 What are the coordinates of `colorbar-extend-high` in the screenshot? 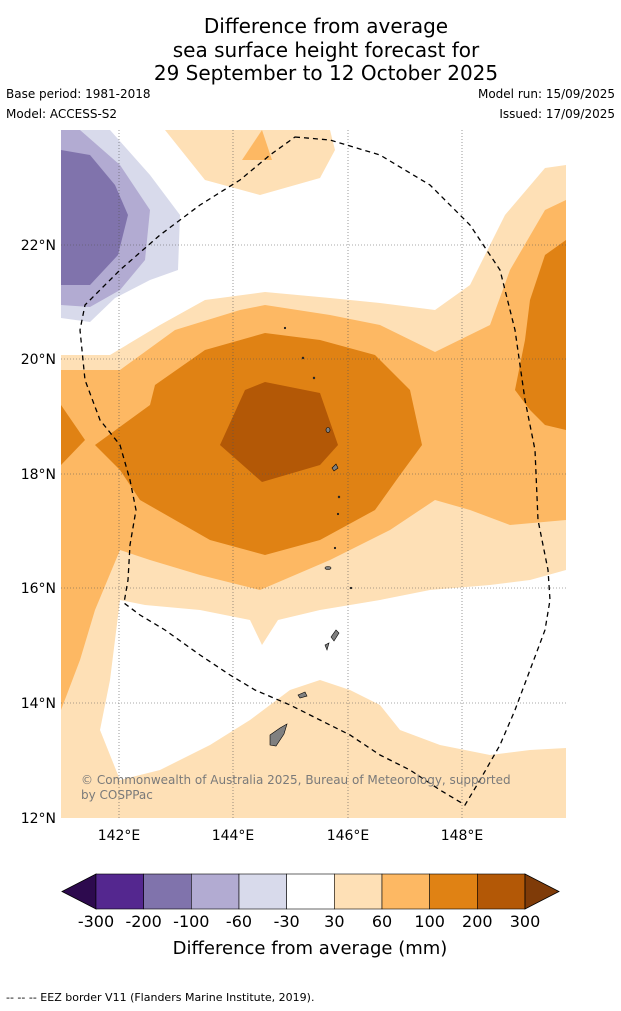 It's located at (542, 891).